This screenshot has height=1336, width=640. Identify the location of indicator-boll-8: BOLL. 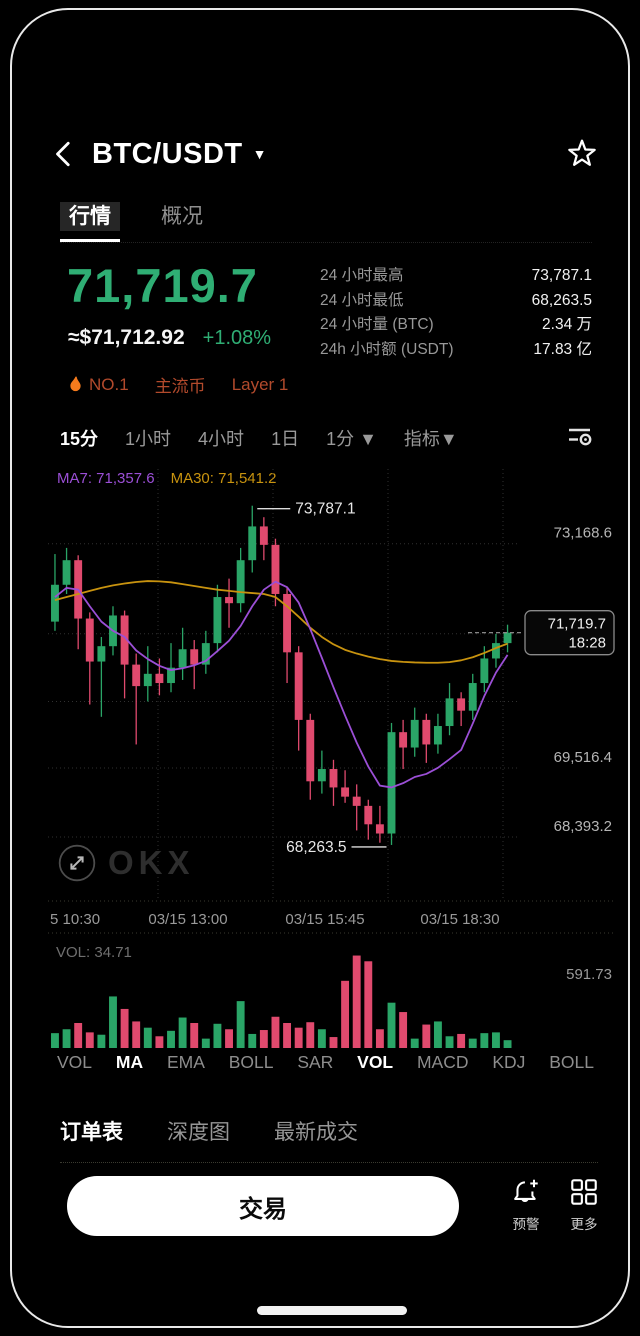
(571, 1062).